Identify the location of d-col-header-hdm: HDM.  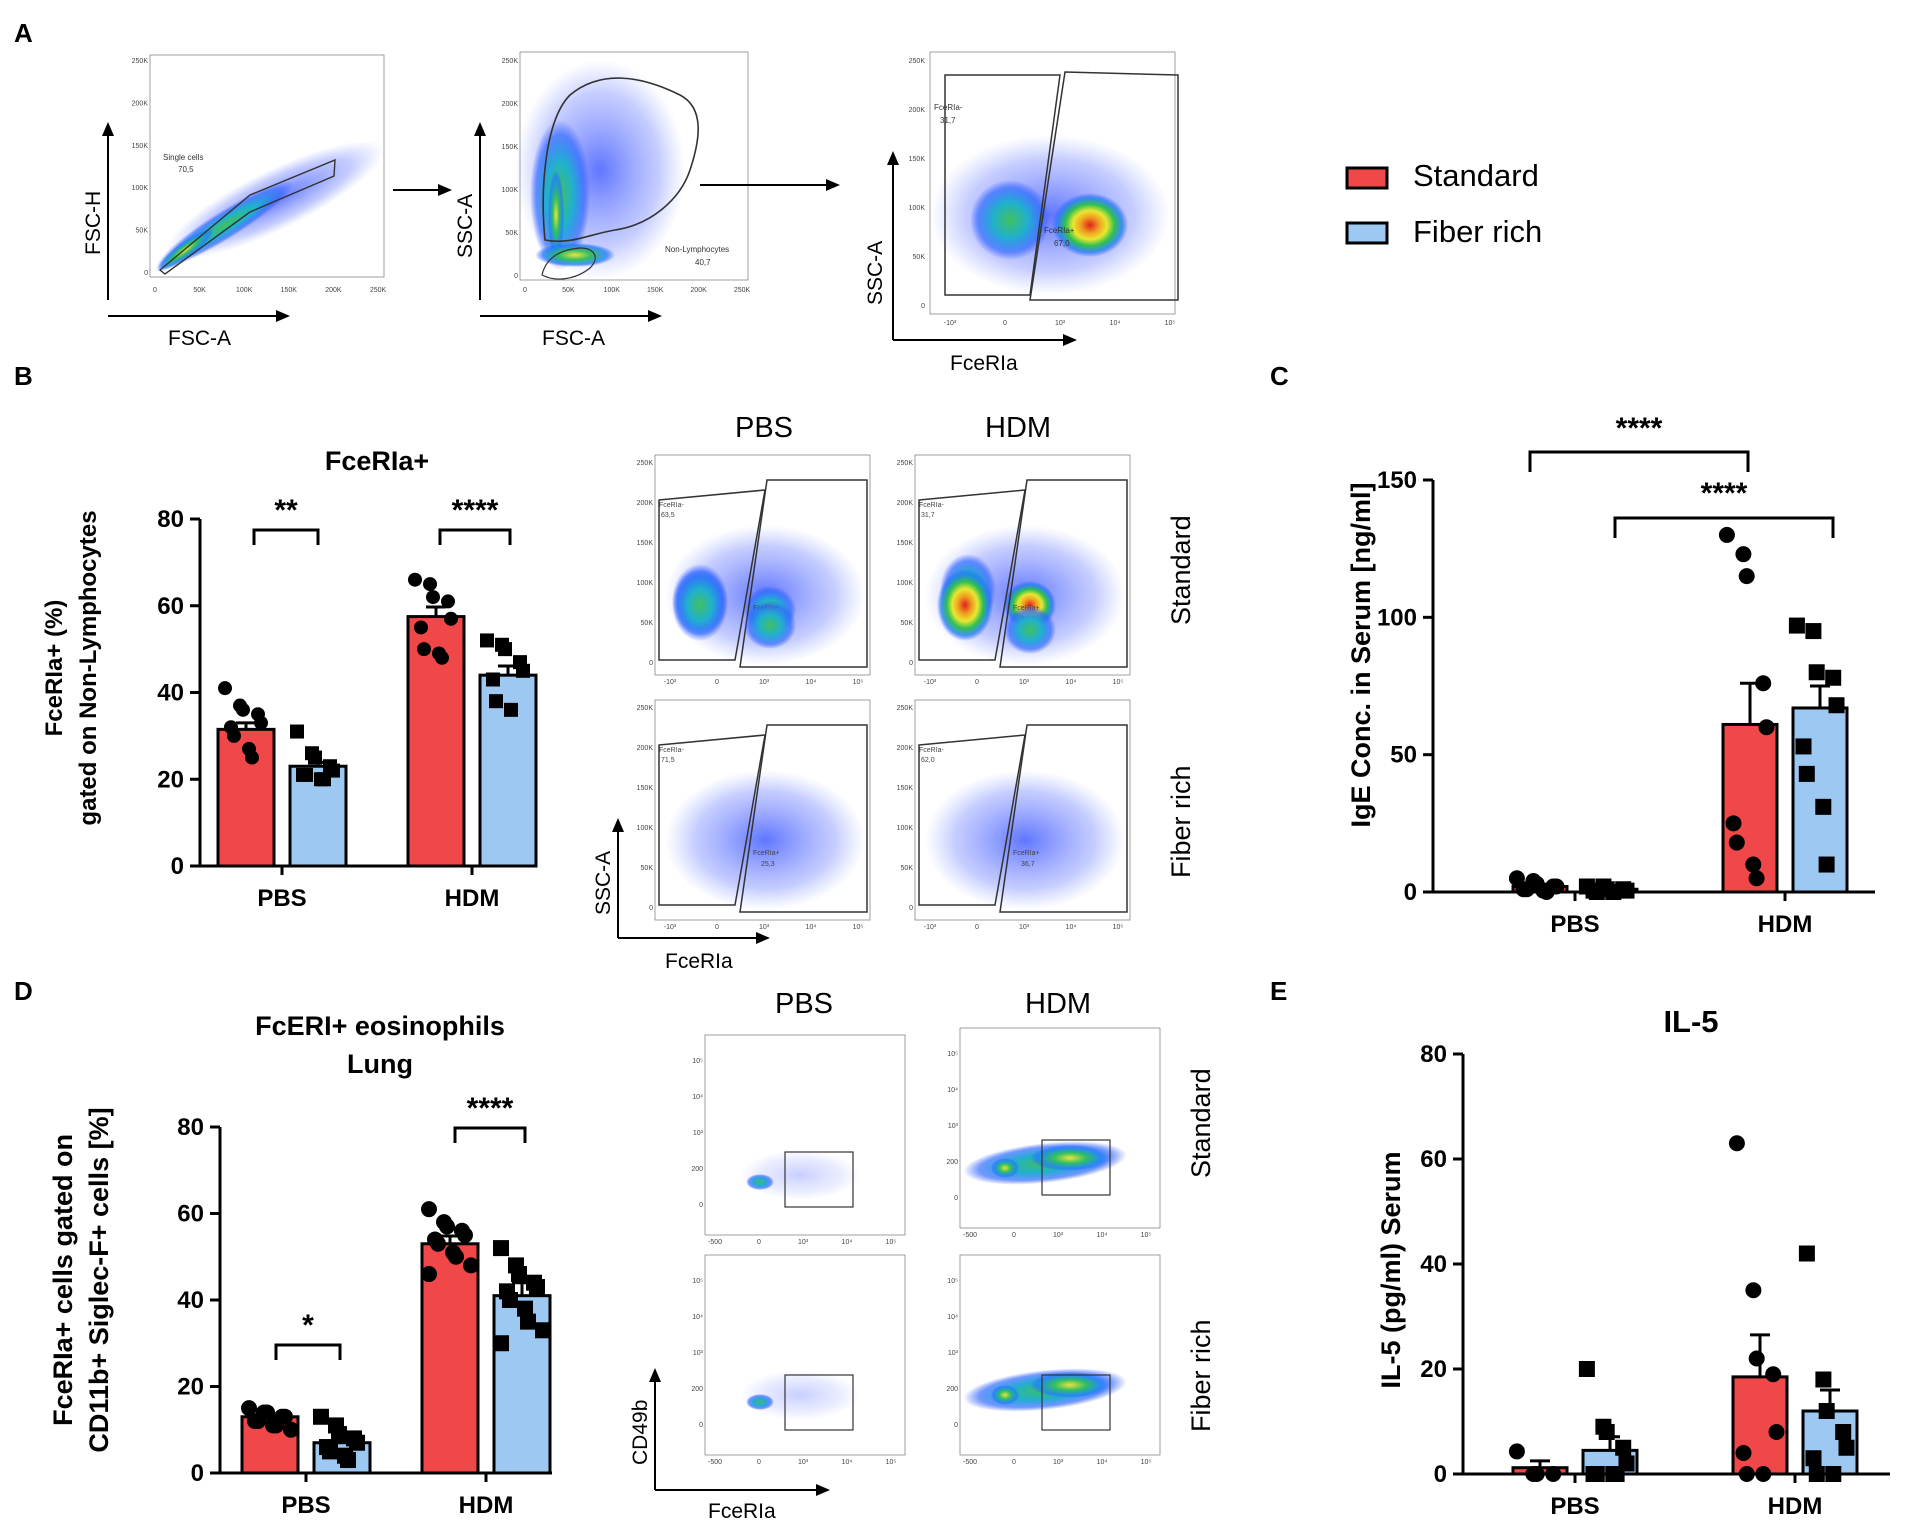
(1058, 1004).